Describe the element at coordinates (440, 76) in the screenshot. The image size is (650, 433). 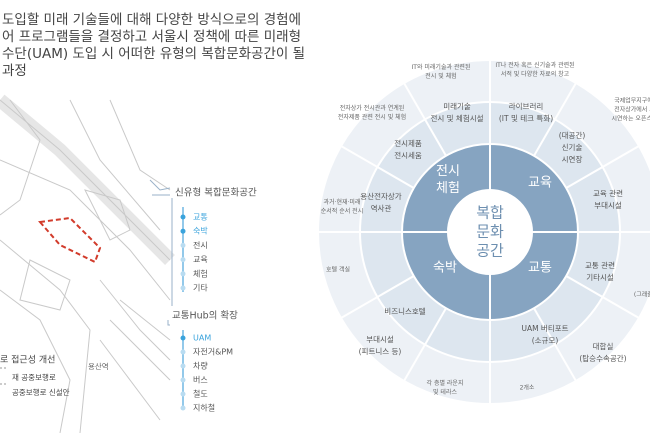
I see `outer-label: 전시 및 체험` at that location.